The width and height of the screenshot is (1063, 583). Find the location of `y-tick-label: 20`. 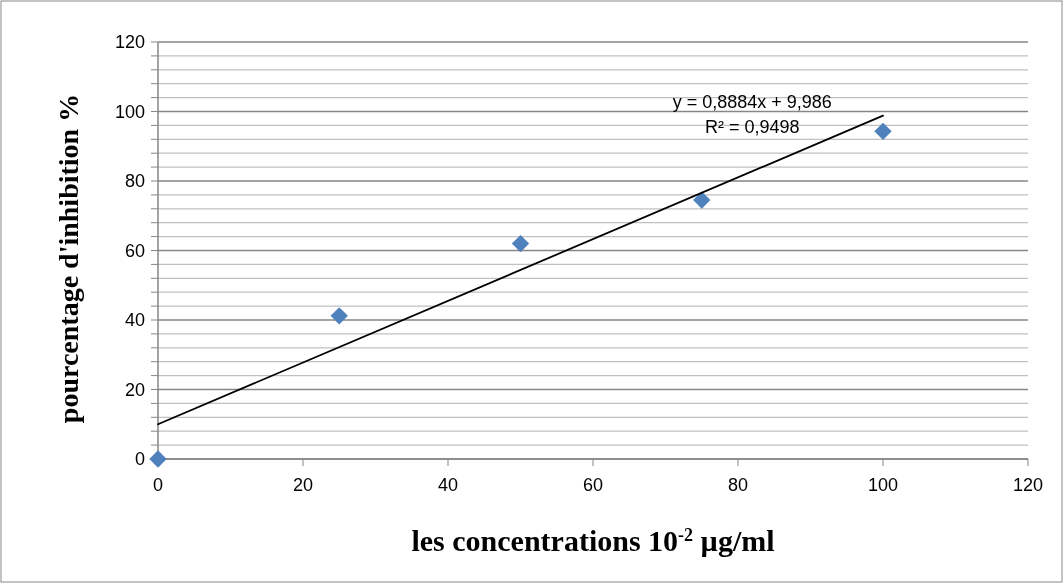

y-tick-label: 20 is located at coordinates (134, 389).